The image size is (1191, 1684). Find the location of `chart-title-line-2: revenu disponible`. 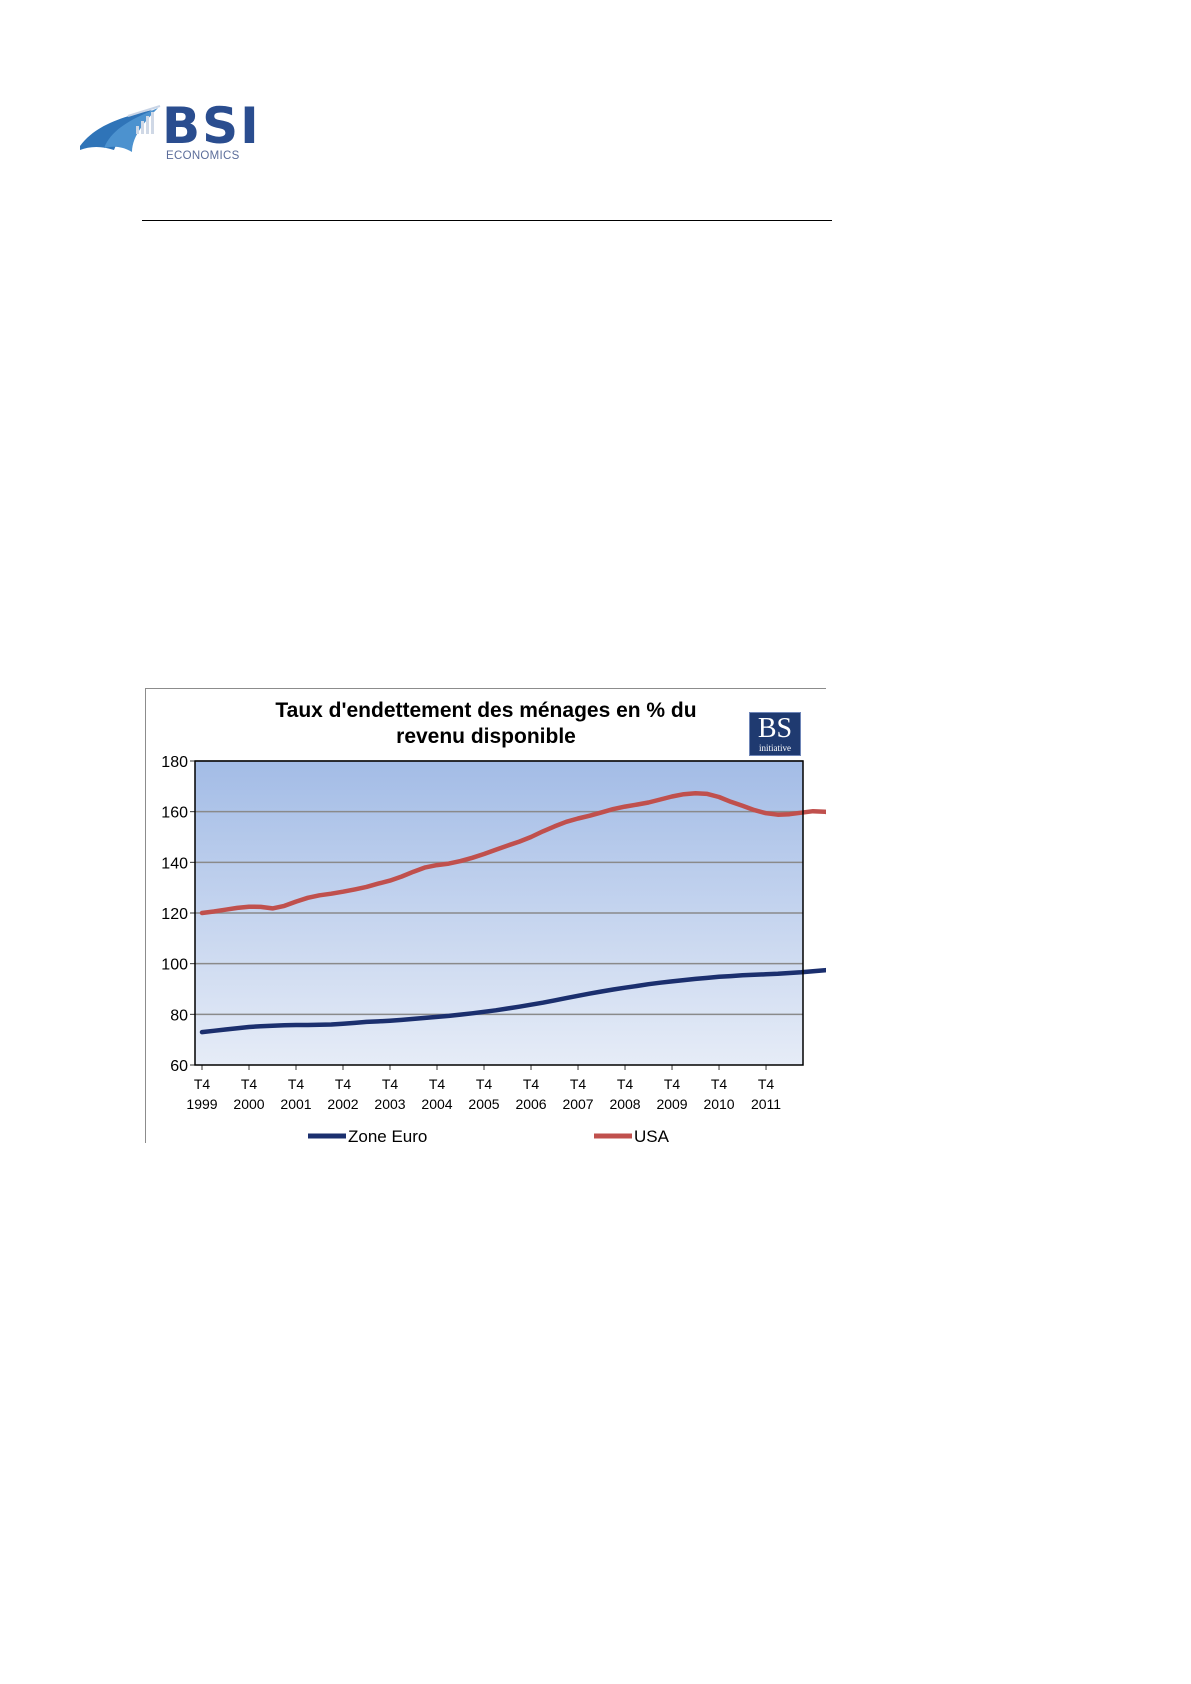

chart-title-line-2: revenu disponible is located at coordinates (486, 736).